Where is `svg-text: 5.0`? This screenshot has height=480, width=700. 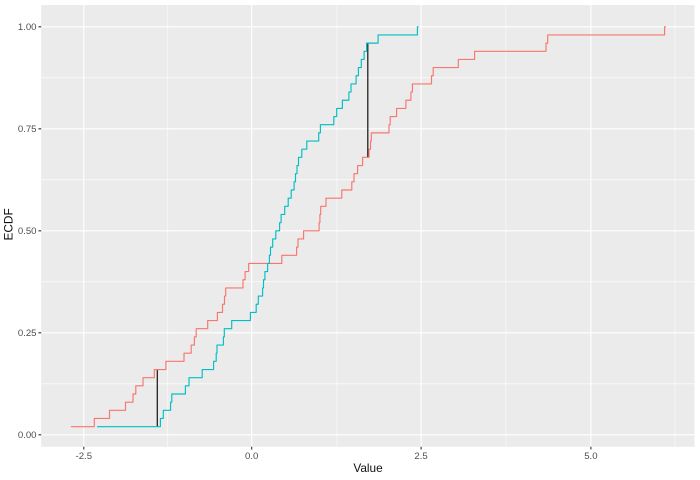 svg-text: 5.0 is located at coordinates (590, 456).